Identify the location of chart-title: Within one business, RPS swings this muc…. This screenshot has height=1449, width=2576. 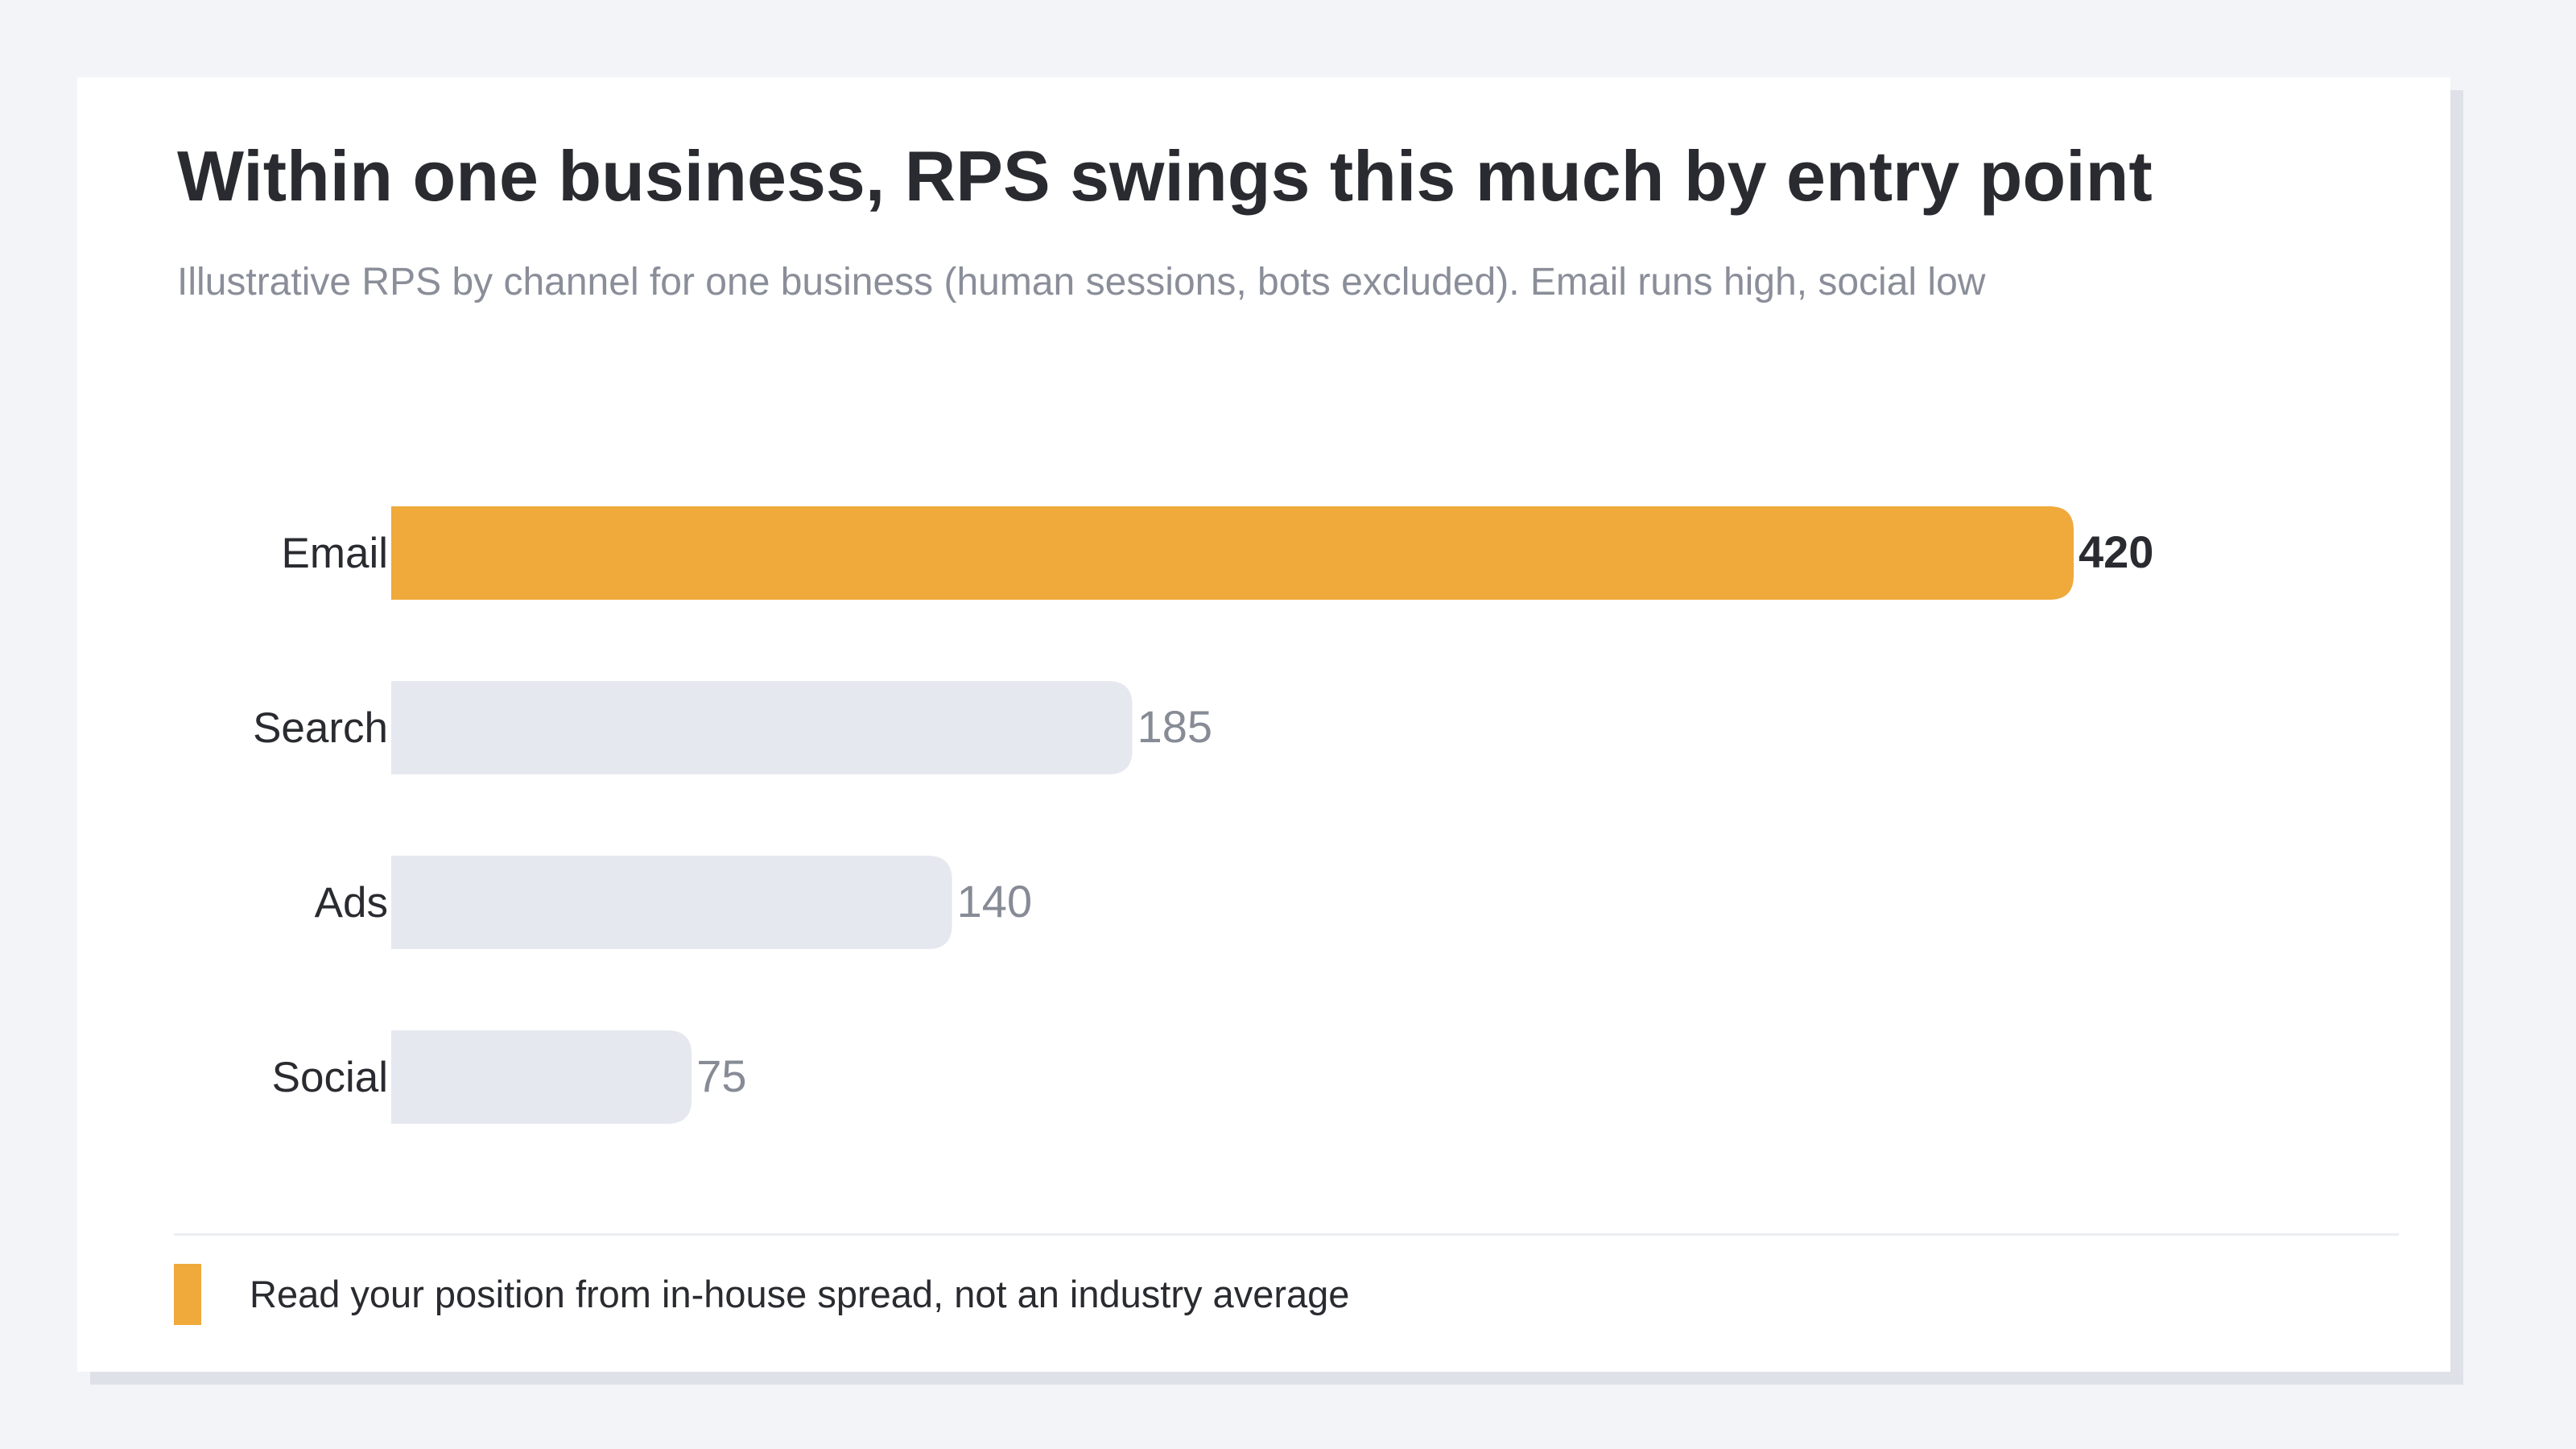
(1165, 176).